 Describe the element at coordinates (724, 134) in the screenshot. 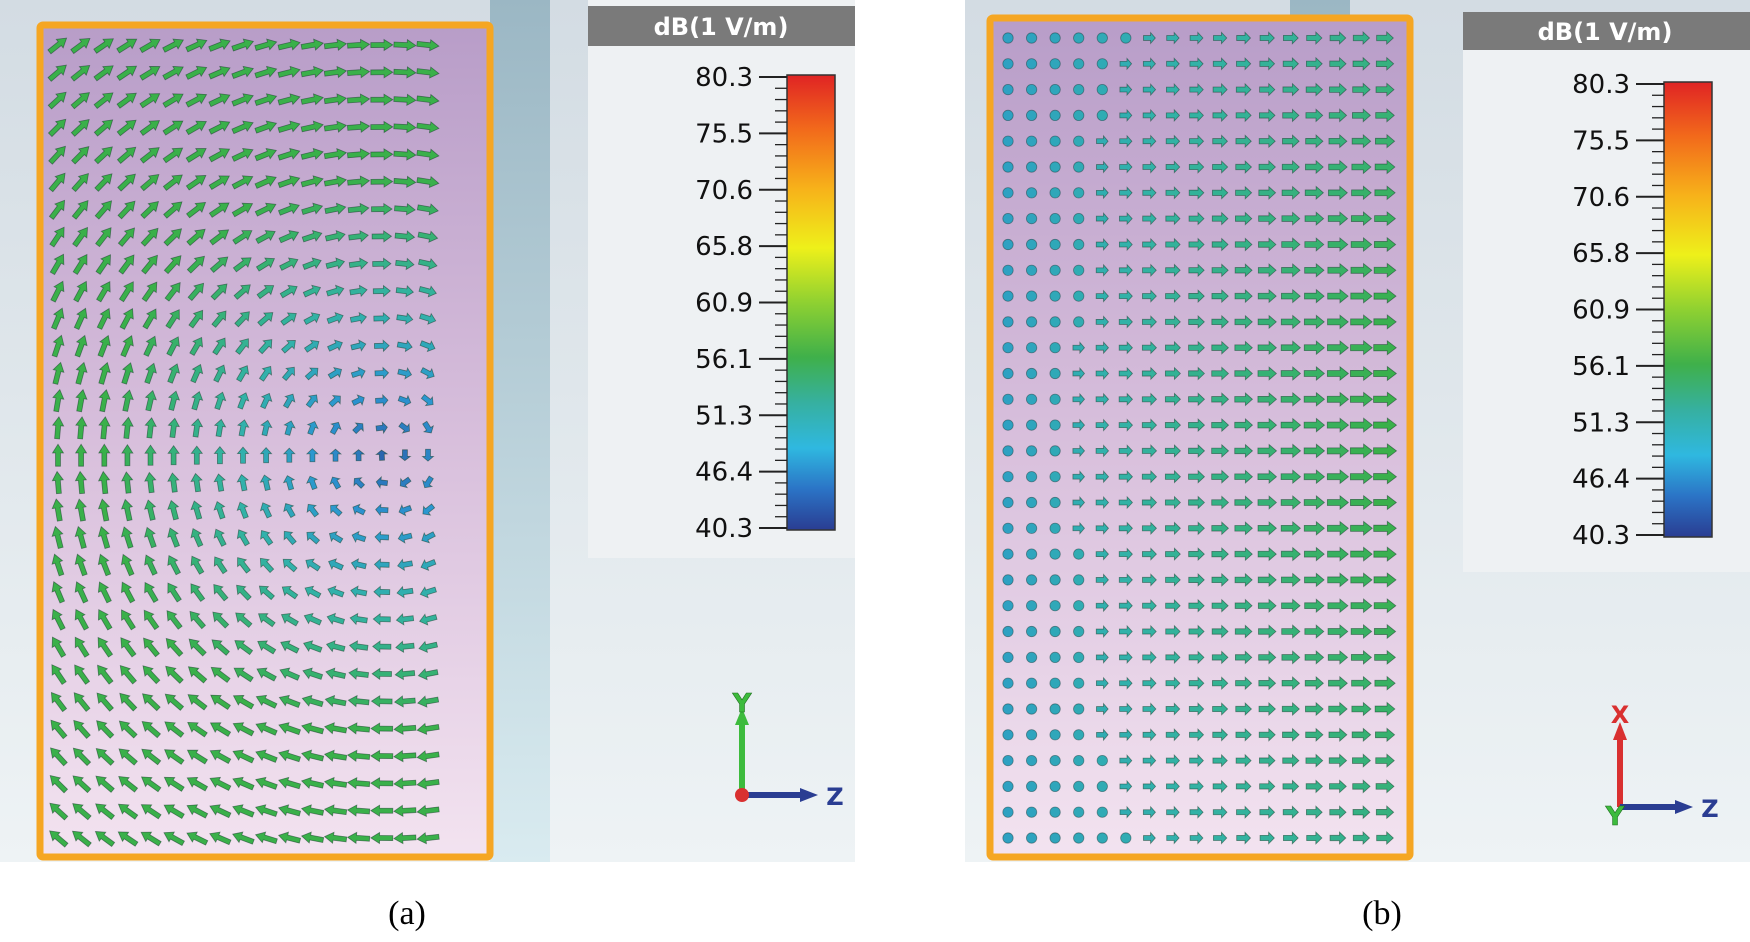

I see `legend-tick-label: 75.5` at that location.